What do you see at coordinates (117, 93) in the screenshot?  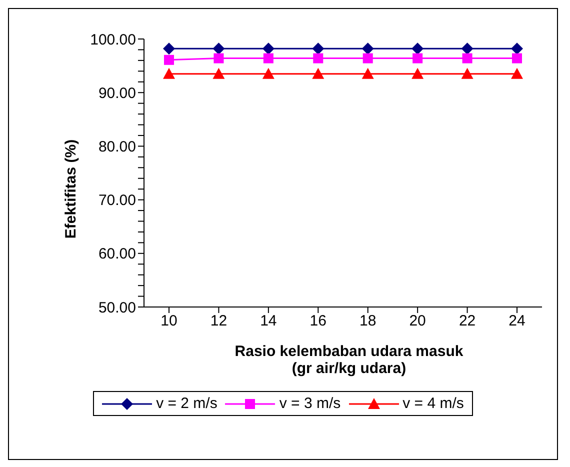 I see `y-tick-label: 90.00` at bounding box center [117, 93].